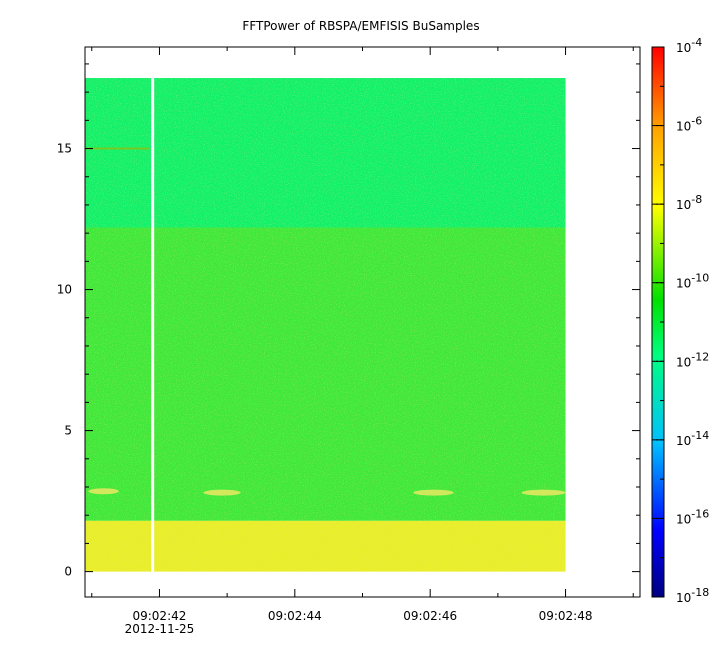  I want to click on y-tick-label: 10, so click(64, 290).